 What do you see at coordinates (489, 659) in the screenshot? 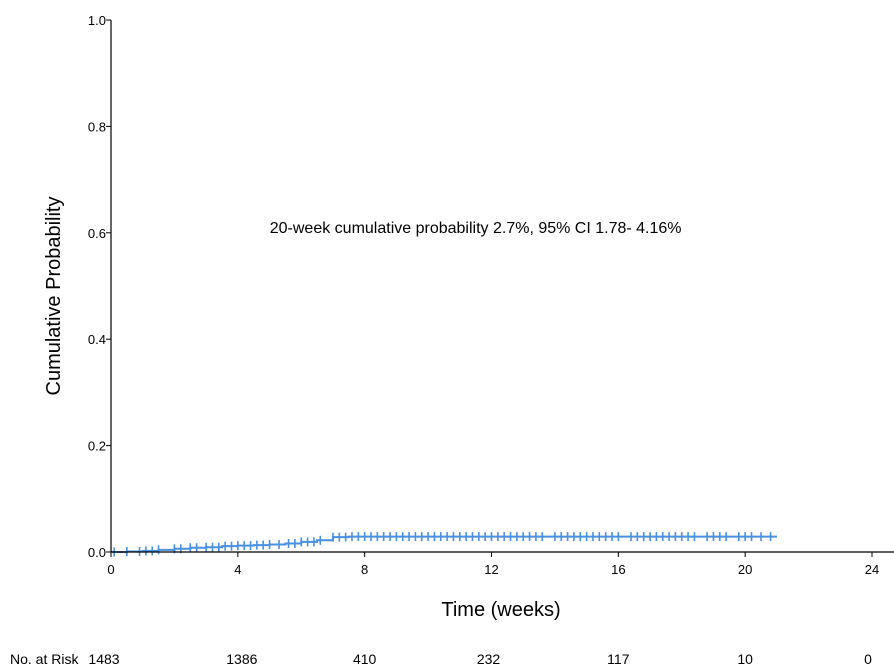
I see `risk-table-value: 232` at bounding box center [489, 659].